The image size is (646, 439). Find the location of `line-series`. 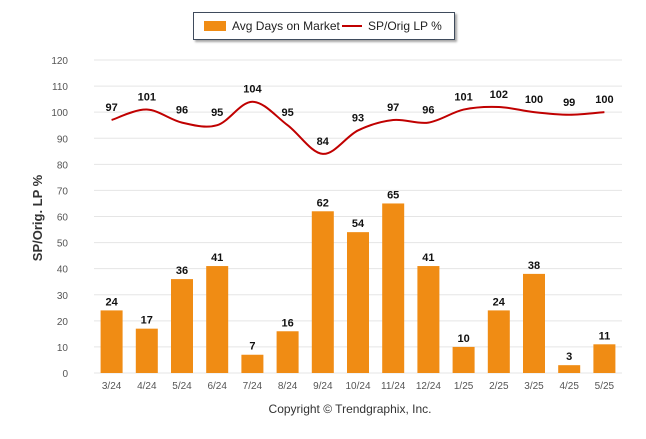

line-series is located at coordinates (358, 127).